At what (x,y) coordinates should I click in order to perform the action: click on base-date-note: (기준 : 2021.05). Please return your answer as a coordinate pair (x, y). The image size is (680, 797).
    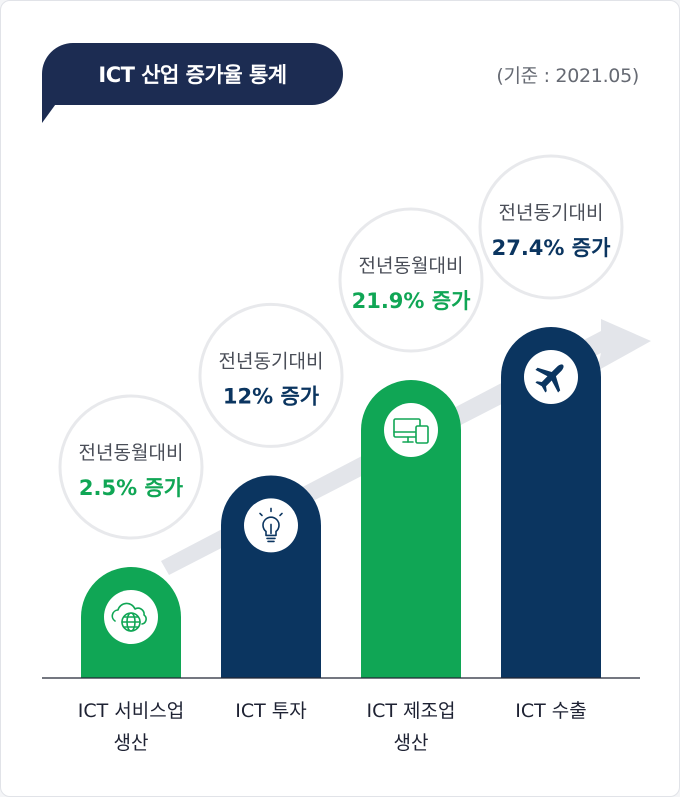
    Looking at the image, I should click on (567, 76).